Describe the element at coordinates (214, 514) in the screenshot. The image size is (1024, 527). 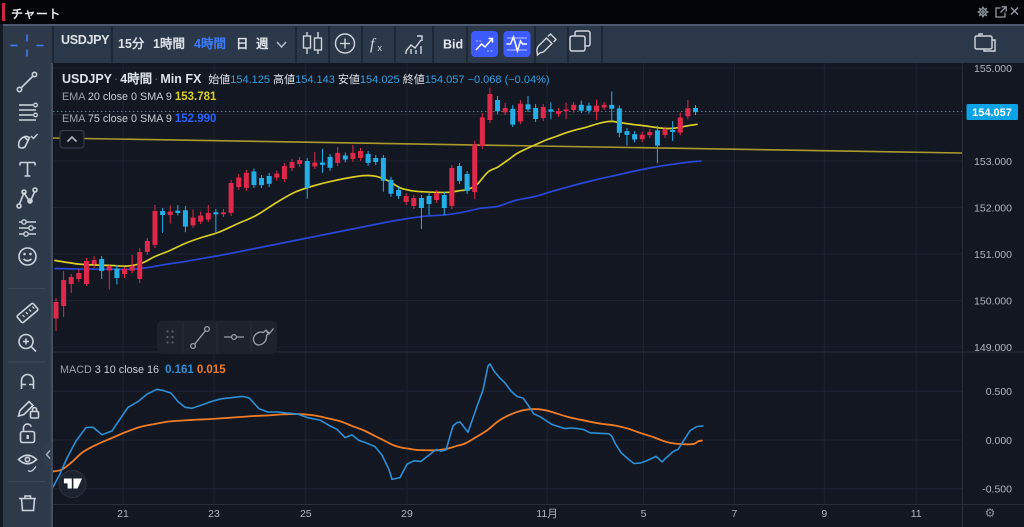
I see `svg-text: 23` at that location.